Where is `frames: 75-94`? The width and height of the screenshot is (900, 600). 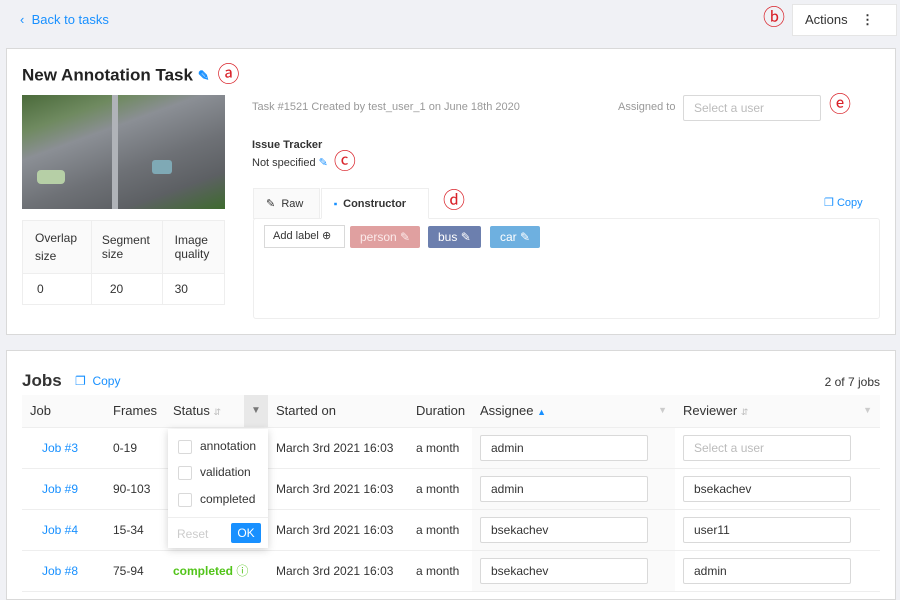 frames: 75-94 is located at coordinates (135, 571).